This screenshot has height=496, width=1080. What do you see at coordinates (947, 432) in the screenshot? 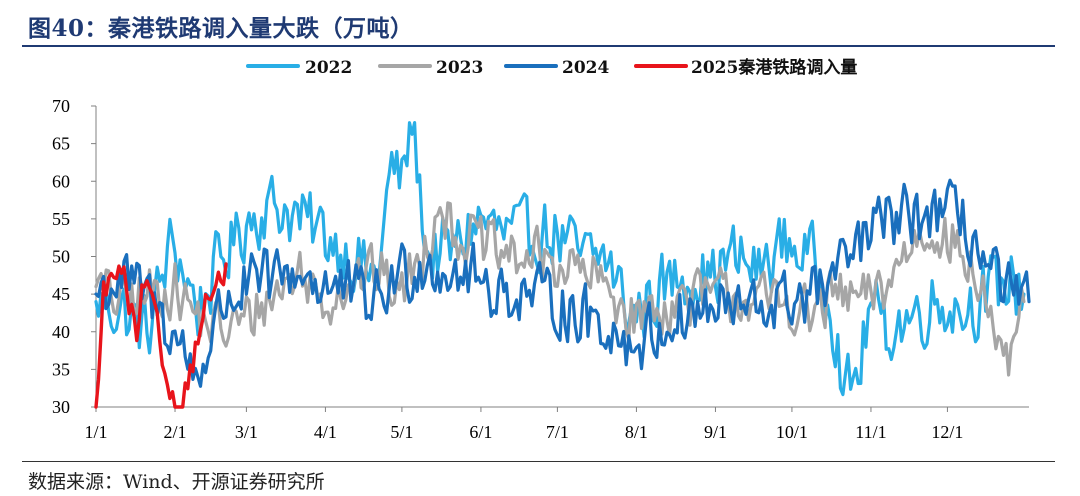
I see `x-tick-label: 12/1` at bounding box center [947, 432].